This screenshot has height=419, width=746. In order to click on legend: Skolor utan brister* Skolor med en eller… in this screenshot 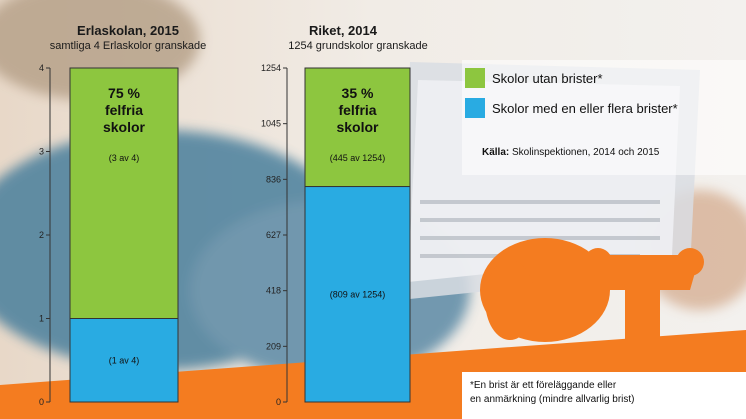, I will do `click(571, 93)`.